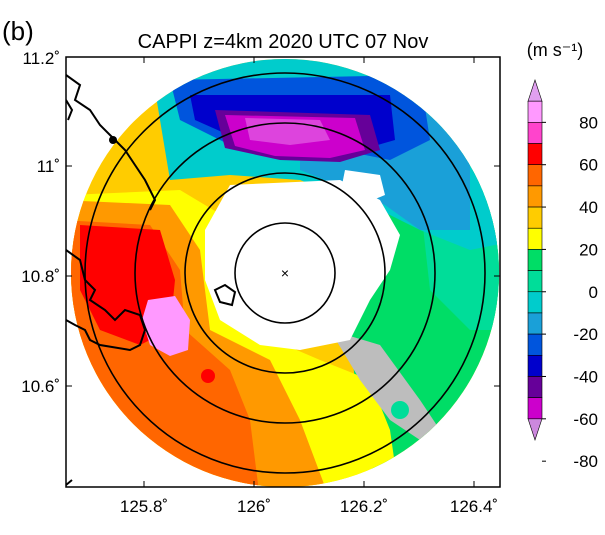  Describe the element at coordinates (588, 207) in the screenshot. I see `colorbar-tick-label: 40` at that location.